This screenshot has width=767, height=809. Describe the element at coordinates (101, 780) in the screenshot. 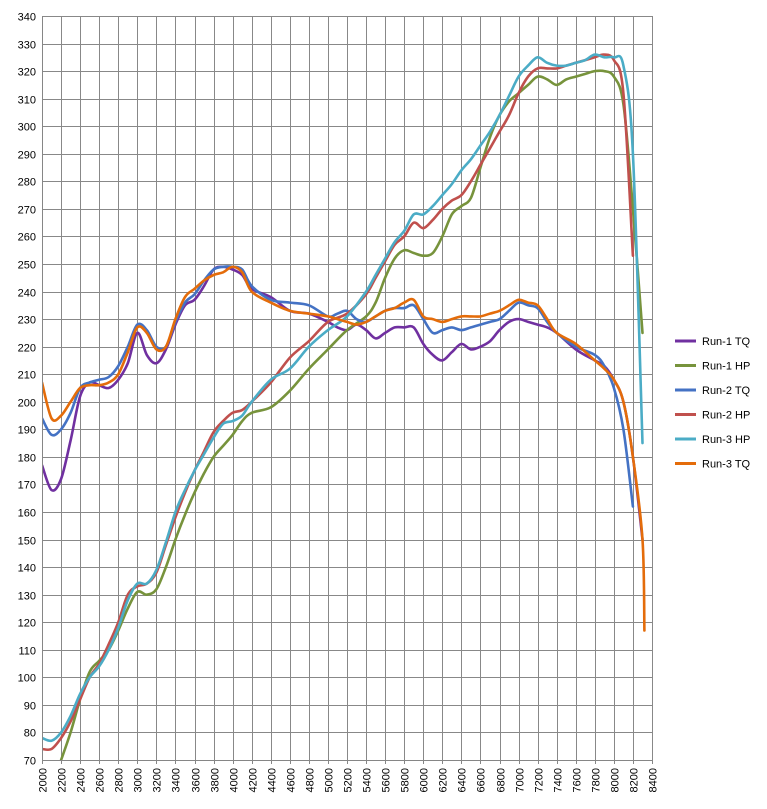

I see `x-tick-label: 2600` at that location.